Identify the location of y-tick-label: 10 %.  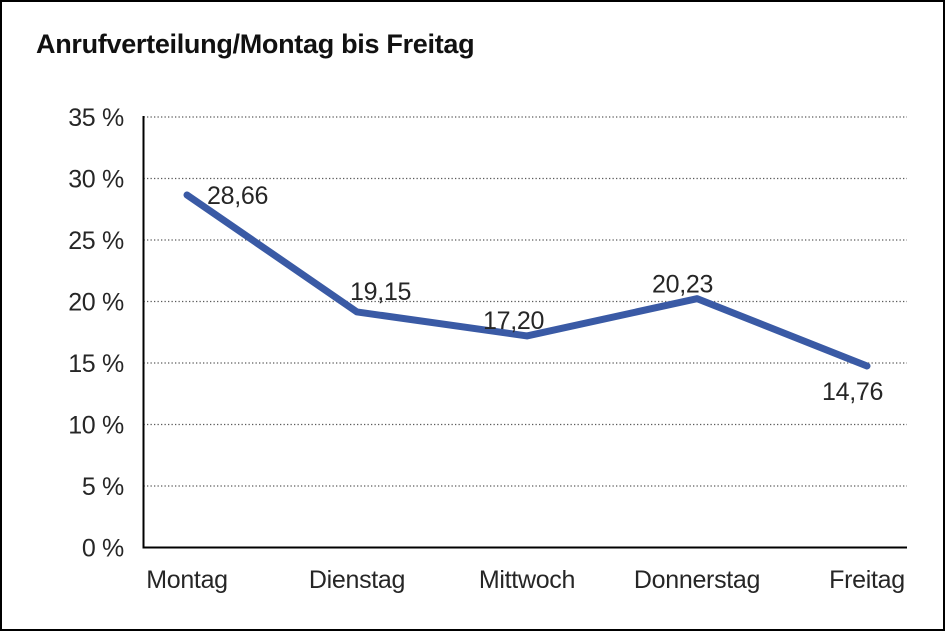
(96, 426).